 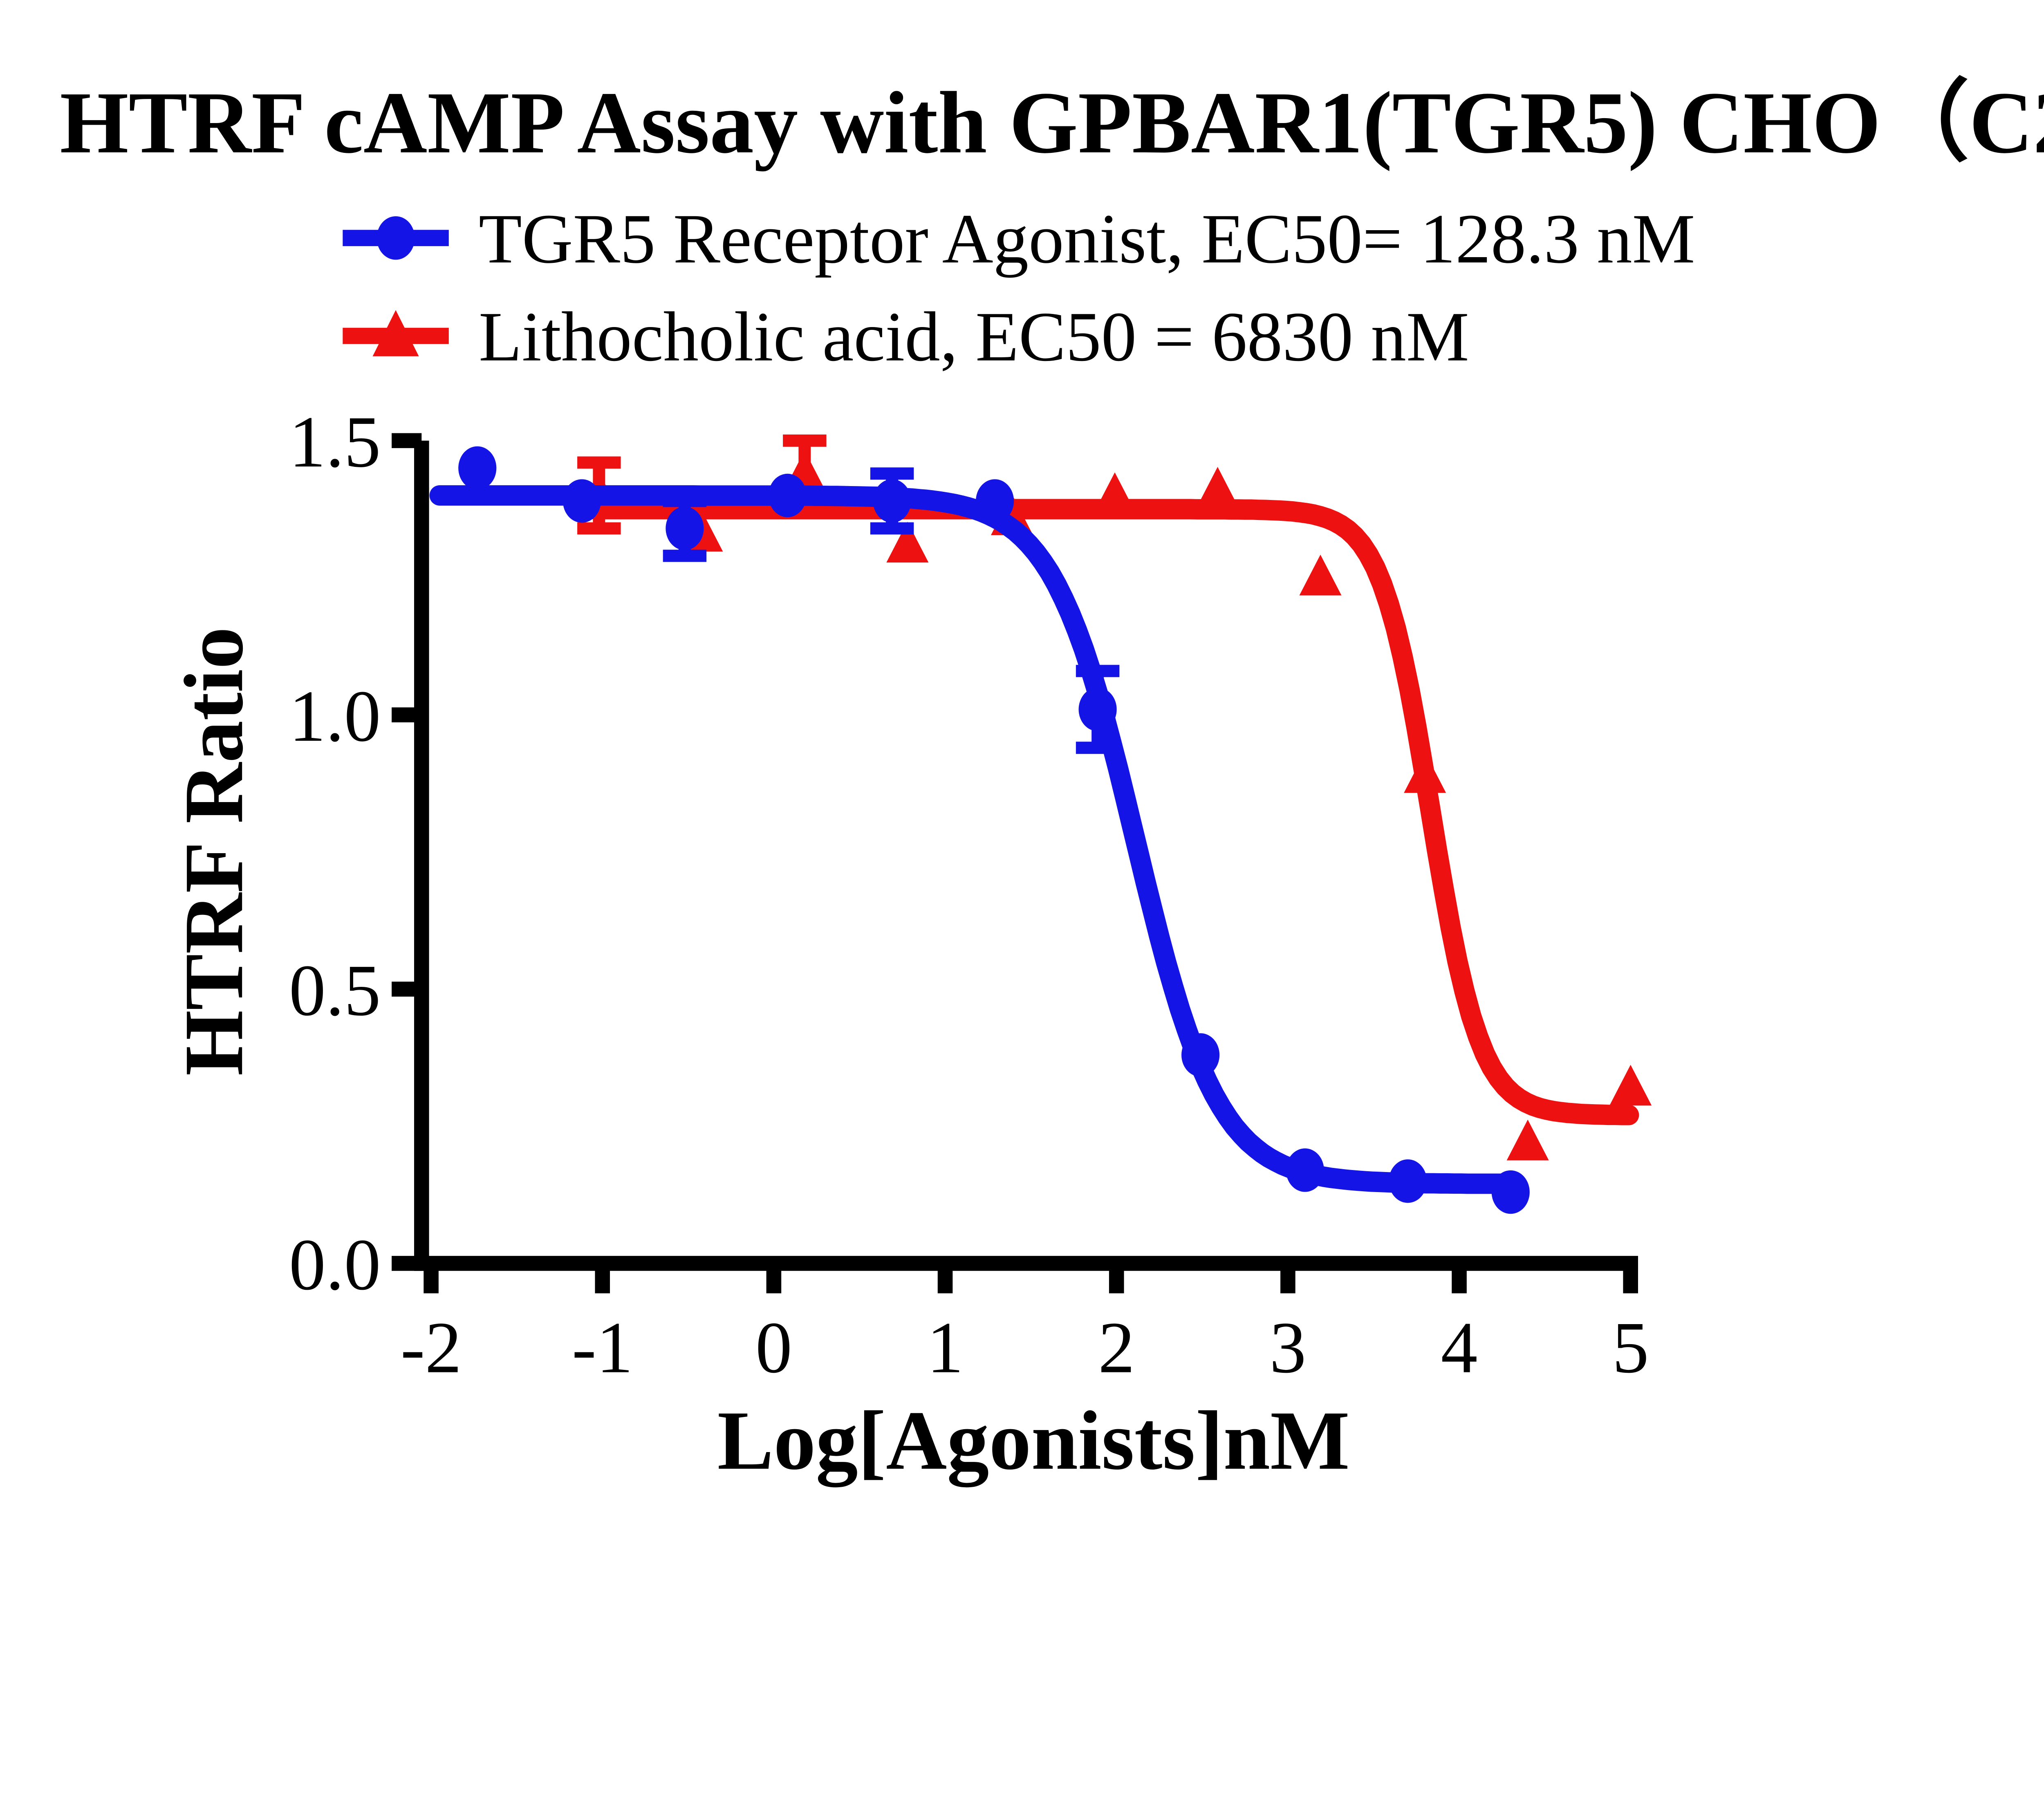 I want to click on legend-marker-circle-icon, so click(x=396, y=238).